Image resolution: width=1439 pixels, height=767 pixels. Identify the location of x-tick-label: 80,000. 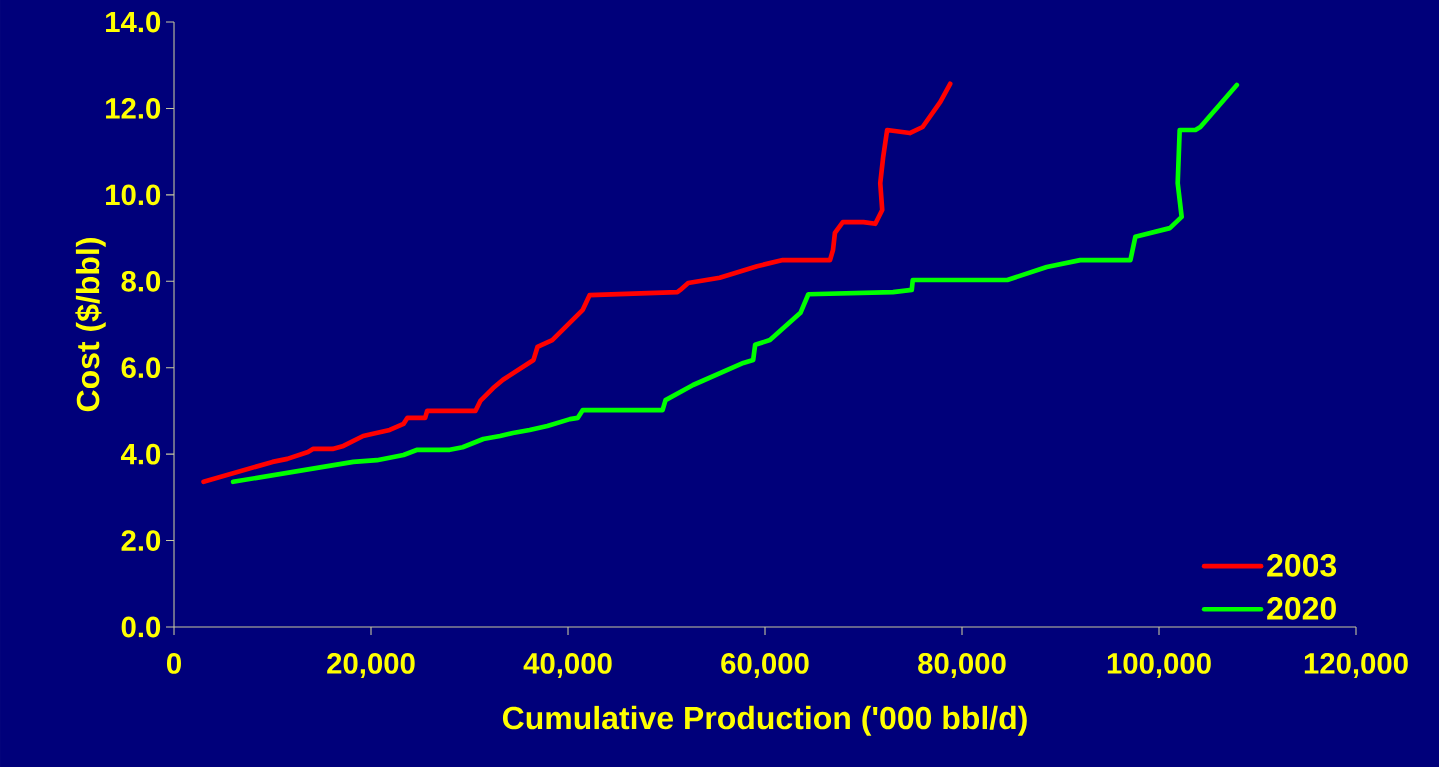
(962, 666).